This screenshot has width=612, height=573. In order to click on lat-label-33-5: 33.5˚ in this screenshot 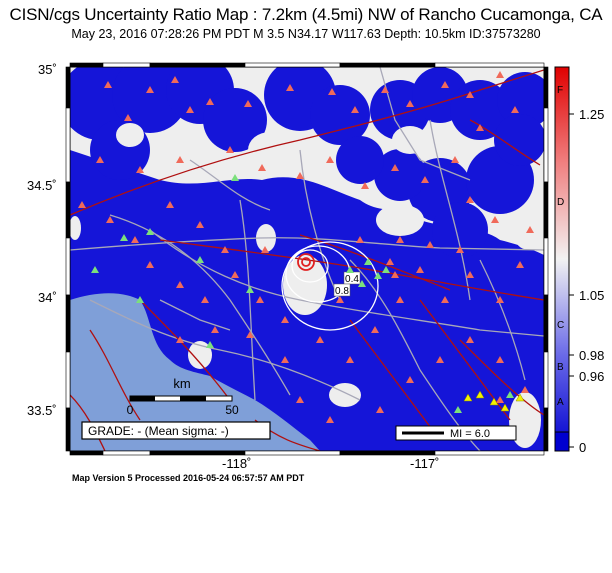, I will do `click(42, 410)`.